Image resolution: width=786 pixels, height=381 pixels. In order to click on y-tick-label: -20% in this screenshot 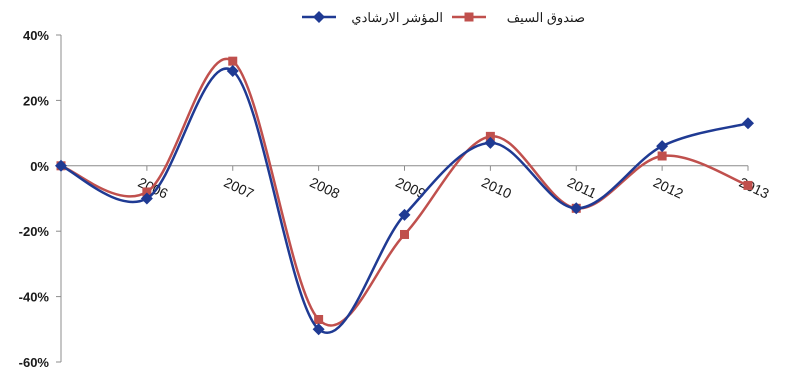, I will do `click(34, 231)`.